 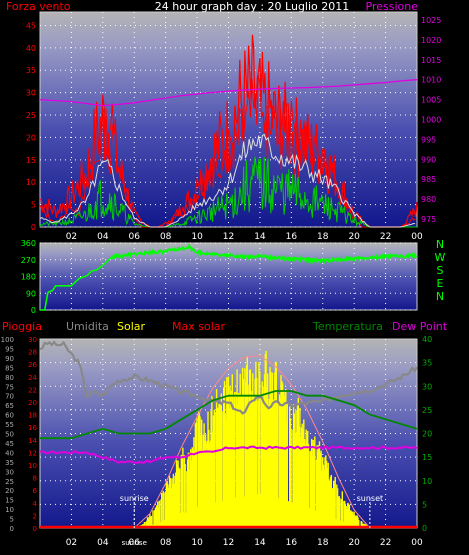 What do you see at coordinates (31, 93) in the screenshot?
I see `y-left-tick-label: 30` at bounding box center [31, 93].